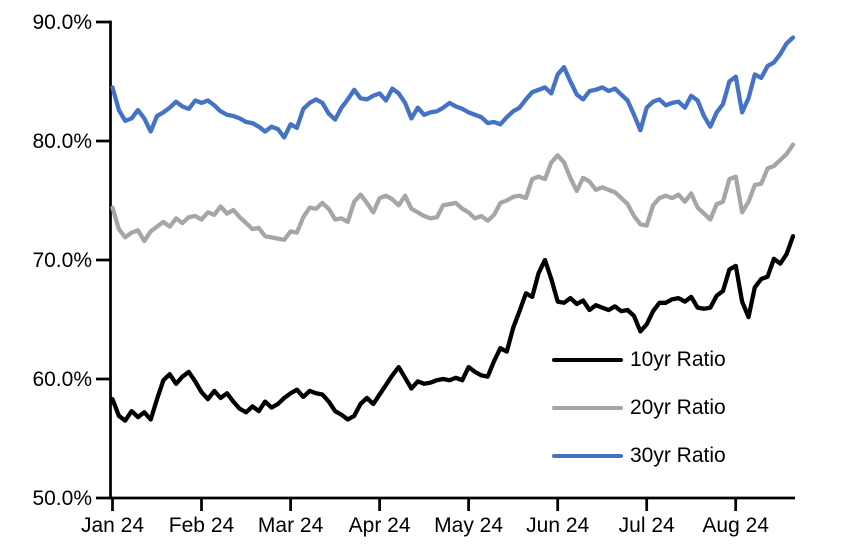  Describe the element at coordinates (469, 525) in the screenshot. I see `x-axis-label-may: May 24` at that location.